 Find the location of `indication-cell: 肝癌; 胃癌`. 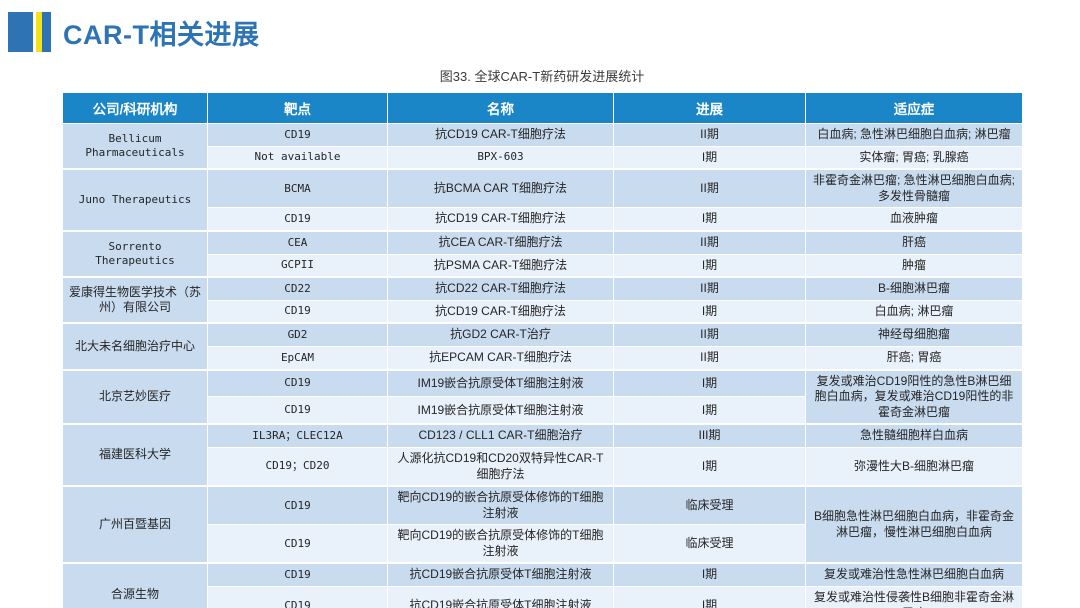

indication-cell: 肝癌; 胃癌 is located at coordinates (914, 358).